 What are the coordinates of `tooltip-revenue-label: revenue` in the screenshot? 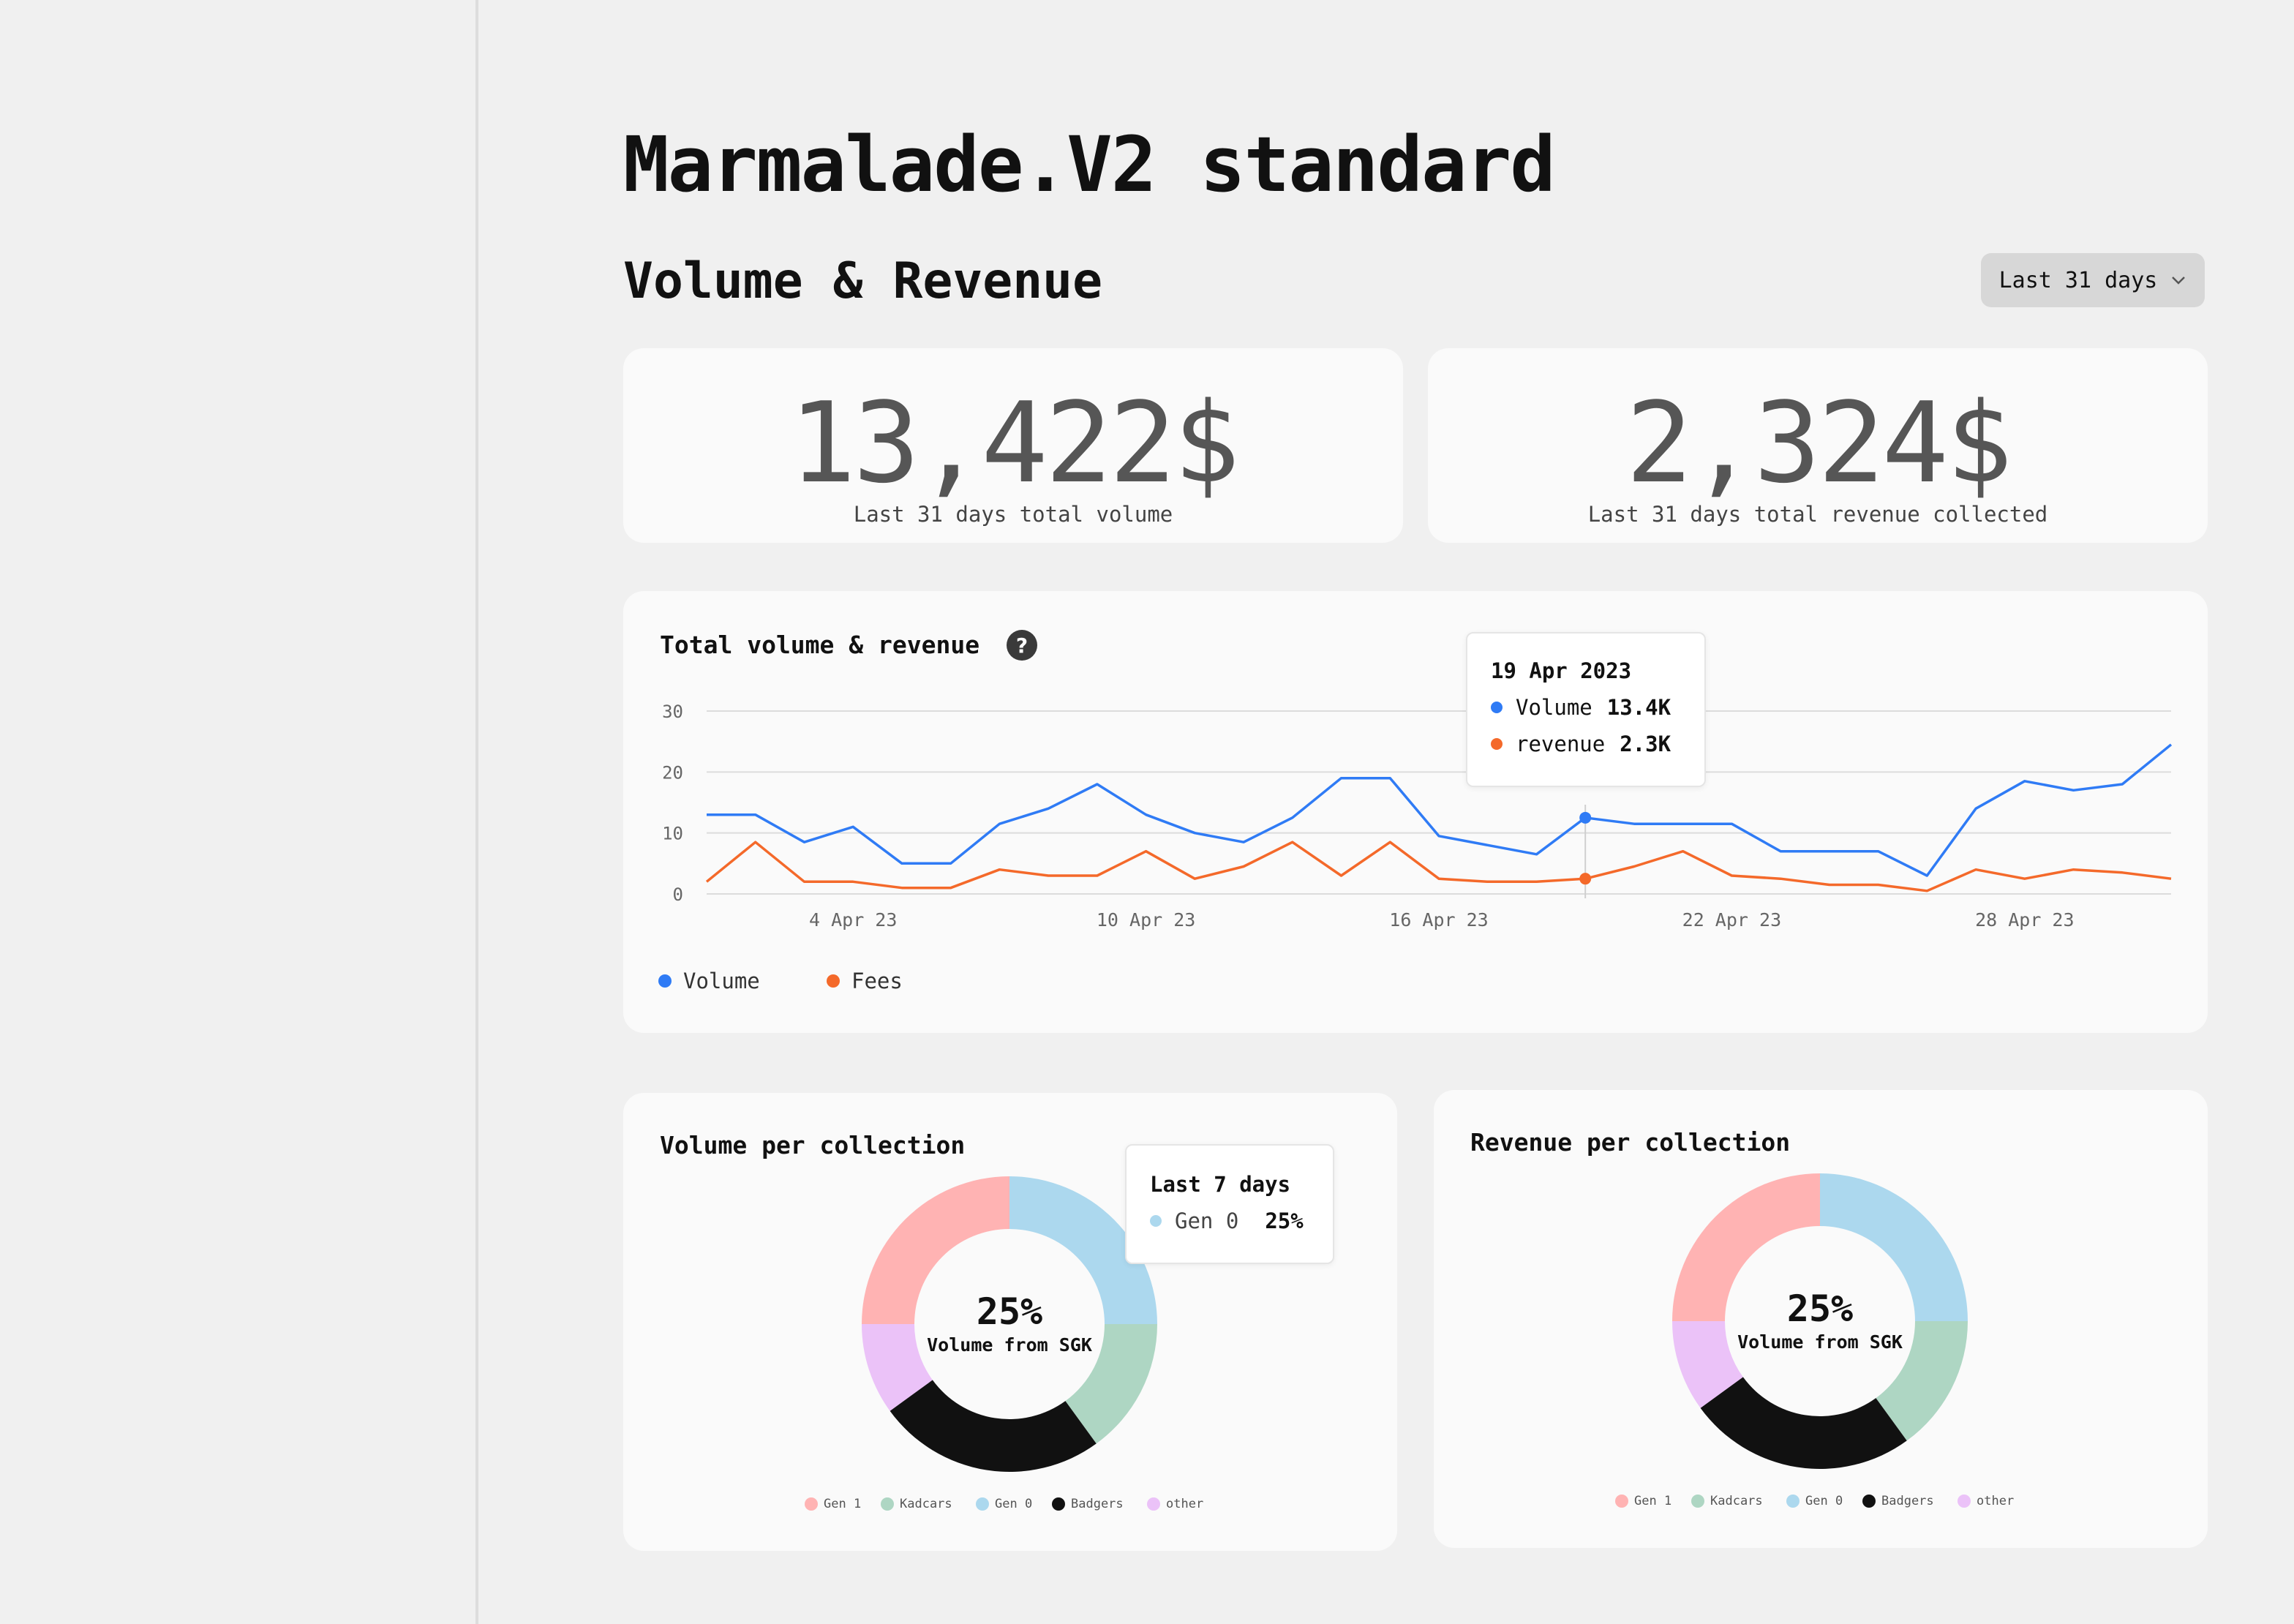 It's located at (1561, 744).